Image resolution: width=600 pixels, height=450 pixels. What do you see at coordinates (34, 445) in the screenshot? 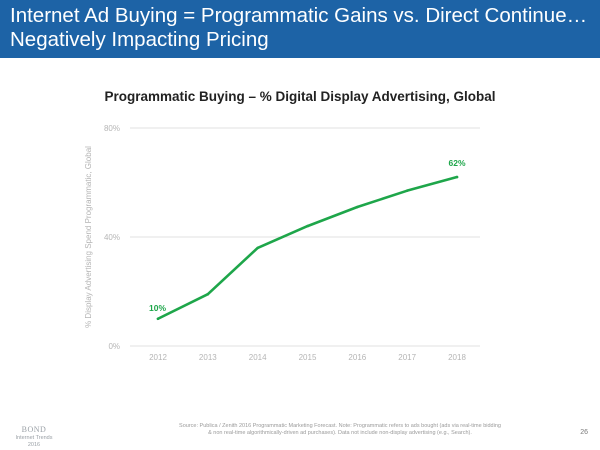
I see `logo-subtitle-line-2: 2016` at bounding box center [34, 445].